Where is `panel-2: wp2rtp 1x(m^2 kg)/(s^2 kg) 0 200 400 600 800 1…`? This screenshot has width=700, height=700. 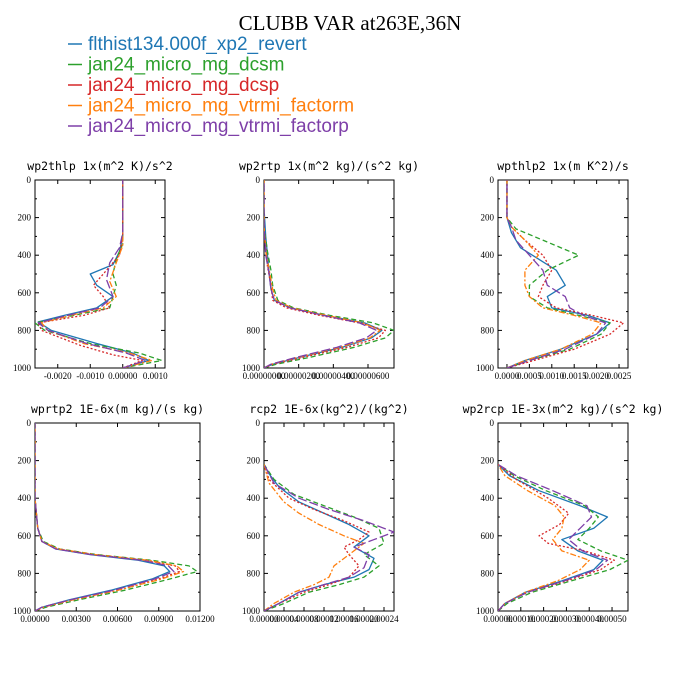
panel-2: wp2rtp 1x(m^2 kg)/(s^2 kg) 0 200 400 600 800 1… is located at coordinates (329, 270).